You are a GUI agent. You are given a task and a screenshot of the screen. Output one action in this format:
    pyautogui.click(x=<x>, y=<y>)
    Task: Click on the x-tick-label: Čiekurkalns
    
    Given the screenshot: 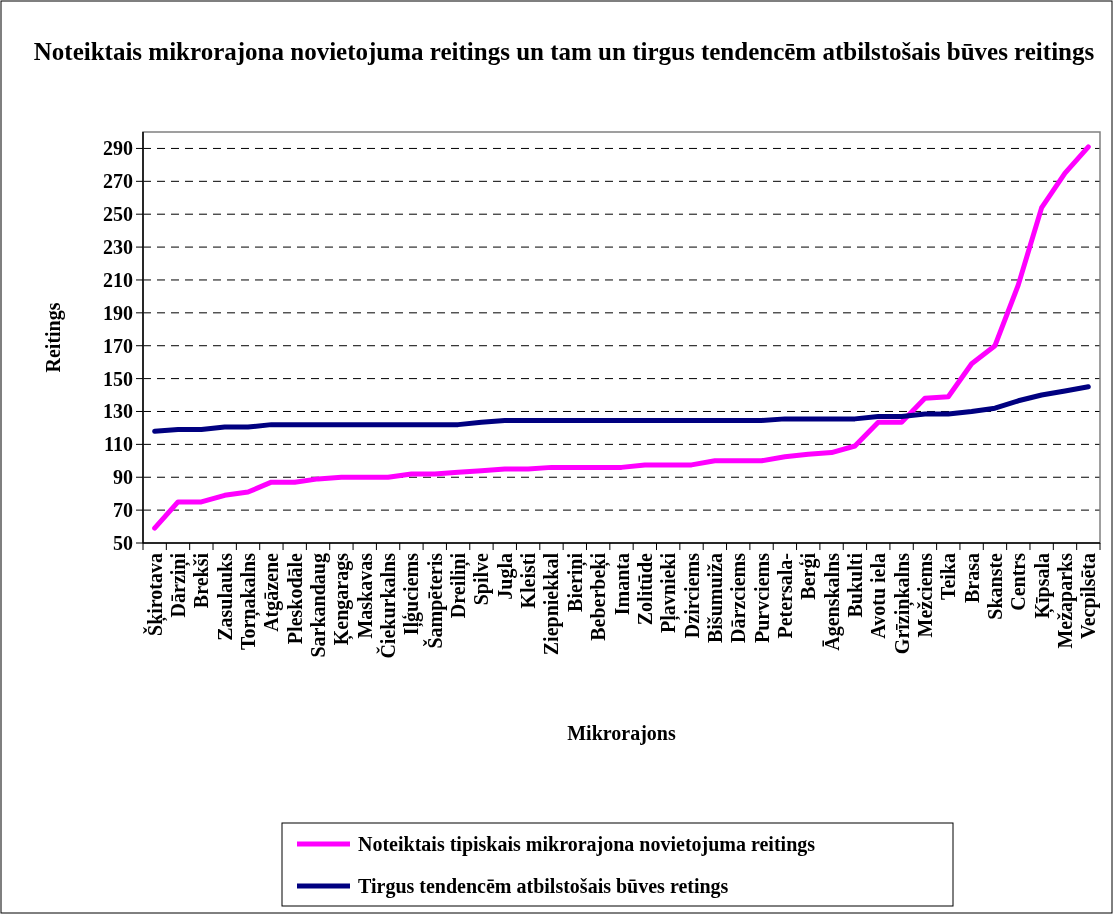 What is the action you would take?
    pyautogui.click(x=388, y=605)
    